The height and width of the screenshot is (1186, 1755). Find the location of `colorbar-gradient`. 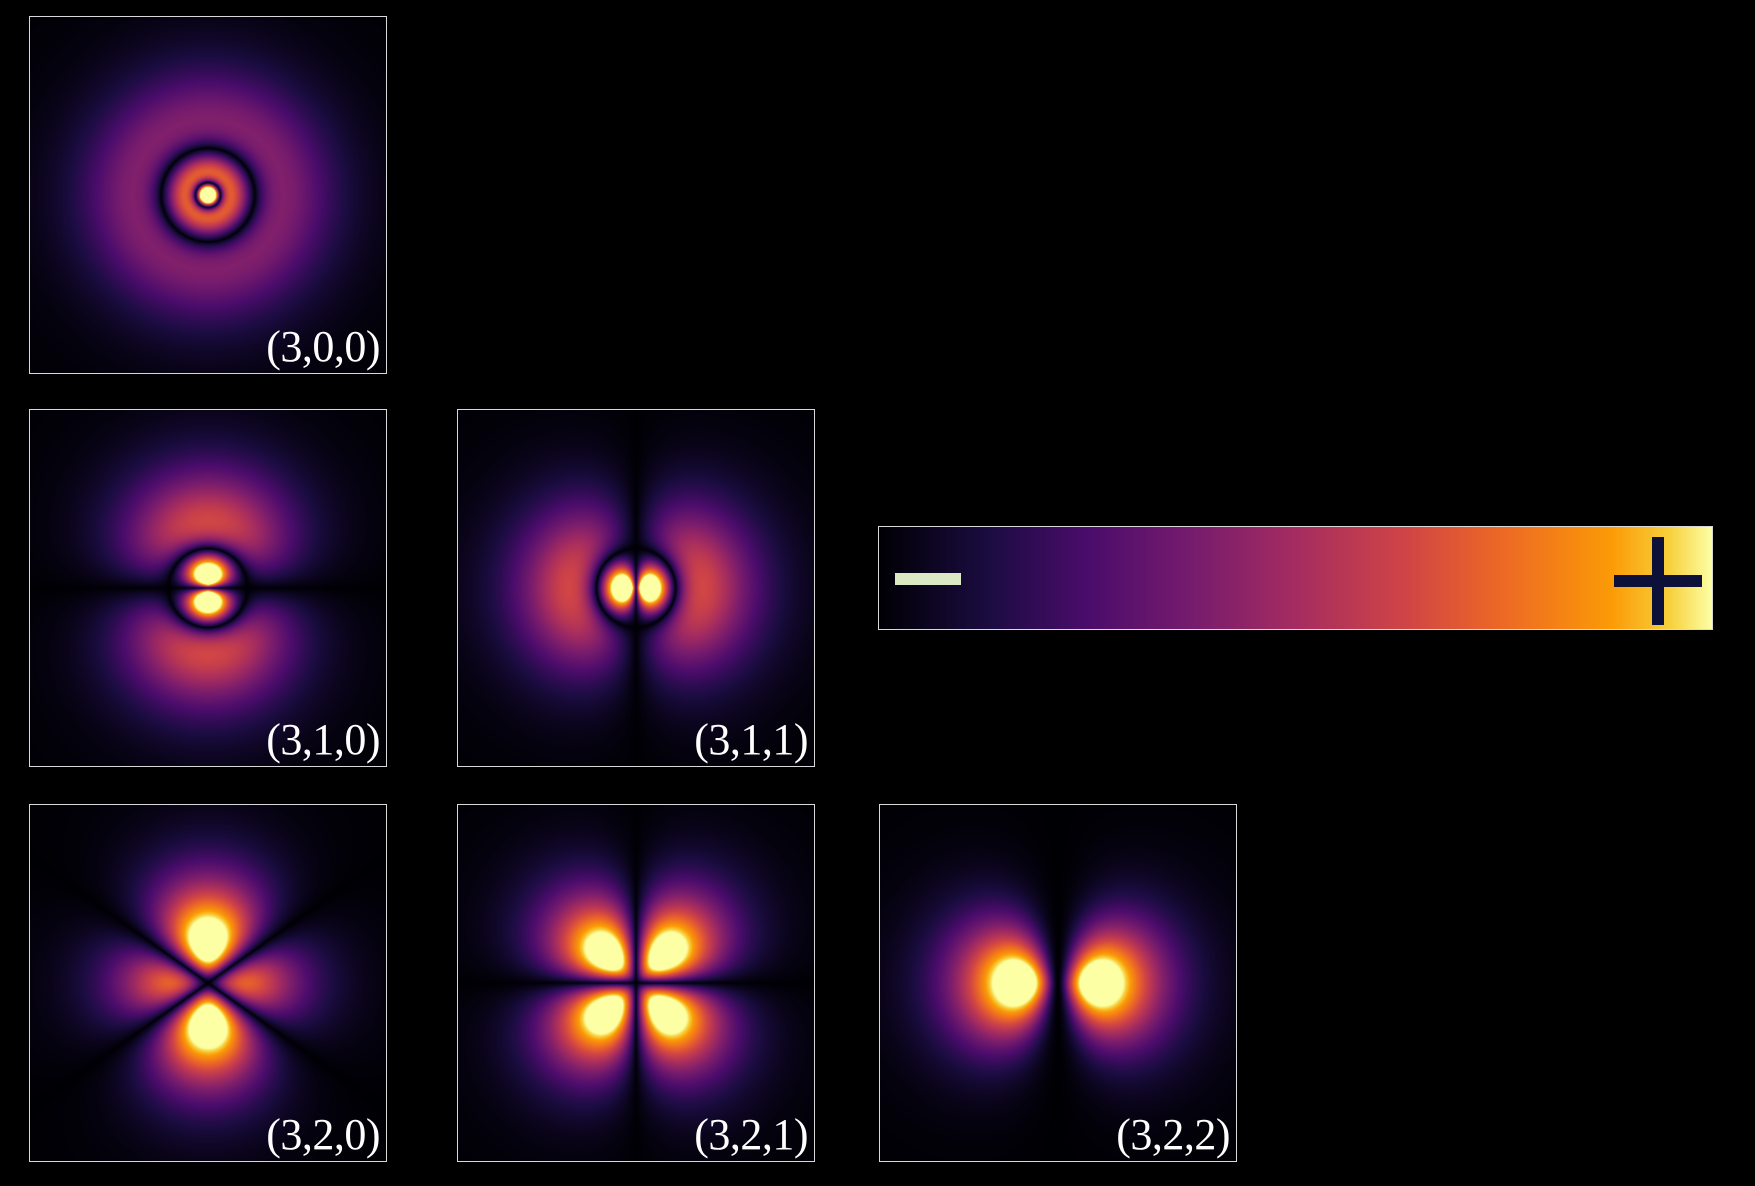

colorbar-gradient is located at coordinates (1295, 578).